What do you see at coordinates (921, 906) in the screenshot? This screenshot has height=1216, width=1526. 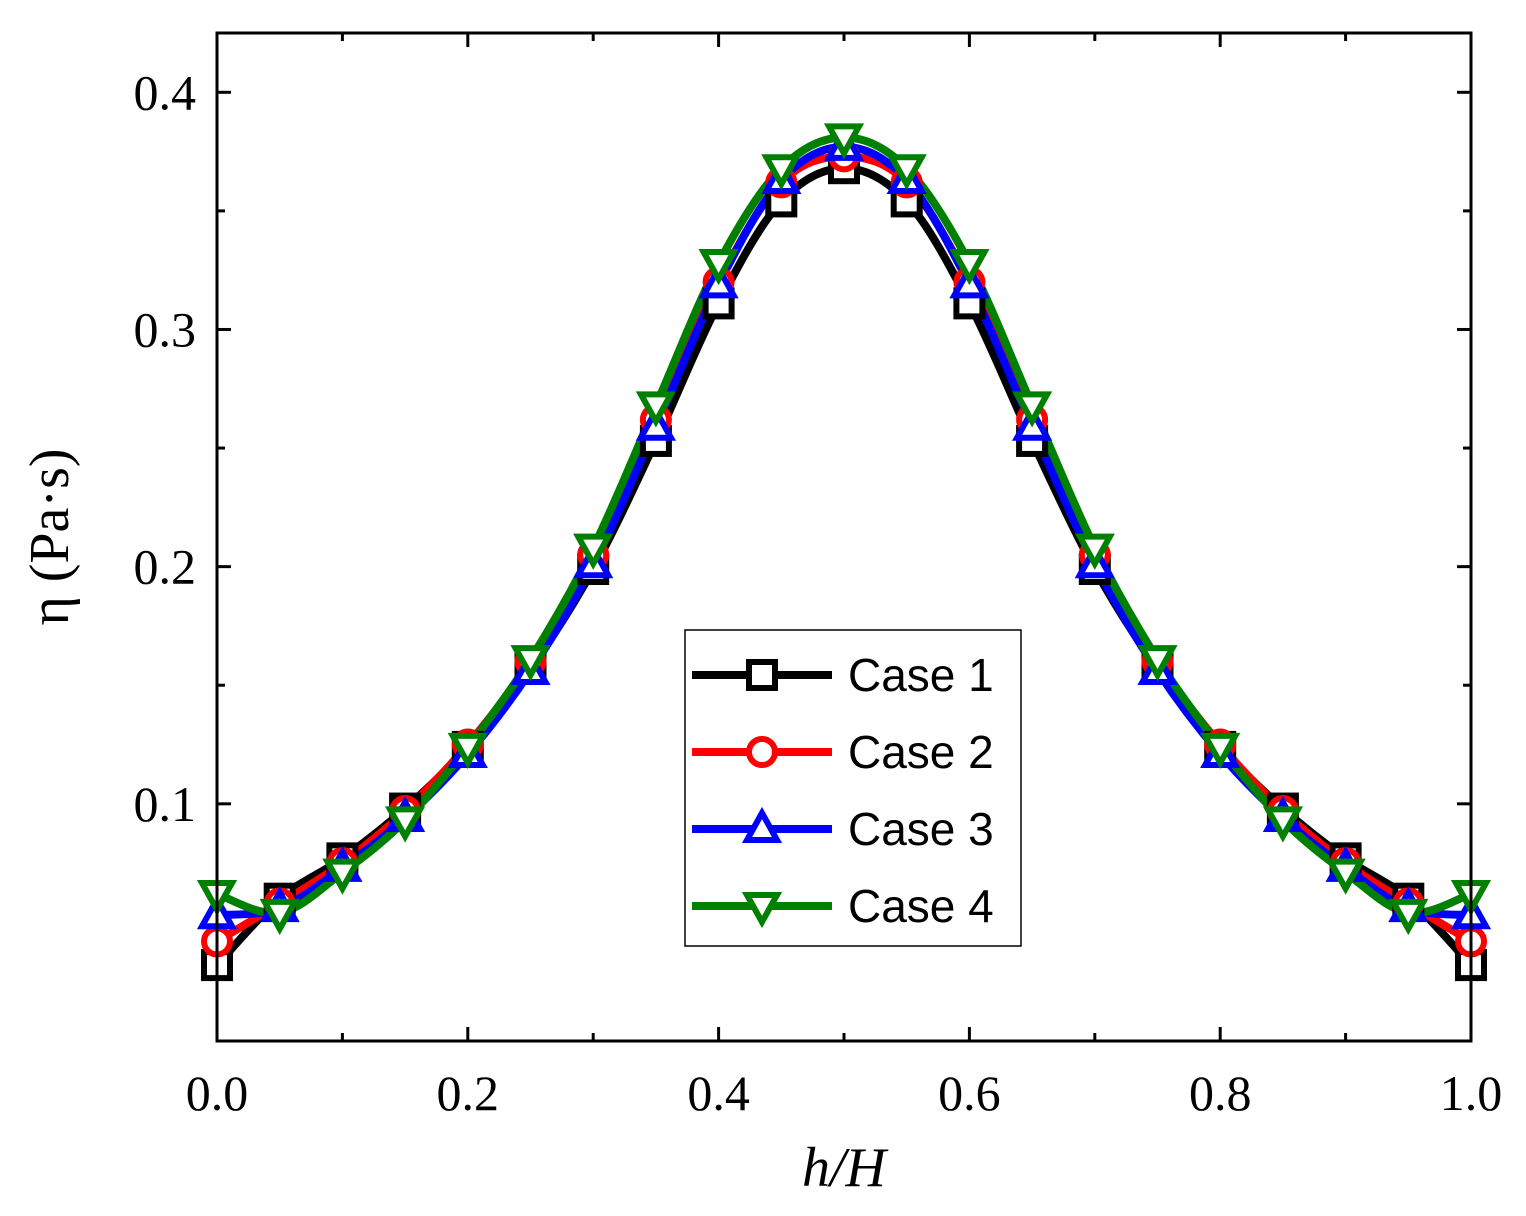 I see `legend-label-case-4: Case 4` at bounding box center [921, 906].